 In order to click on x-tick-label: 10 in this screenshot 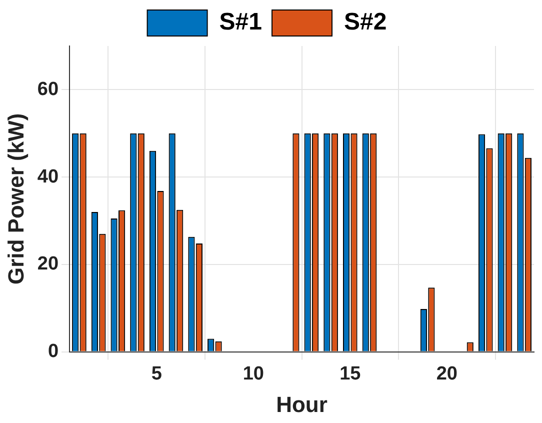, I will do `click(253, 373)`.